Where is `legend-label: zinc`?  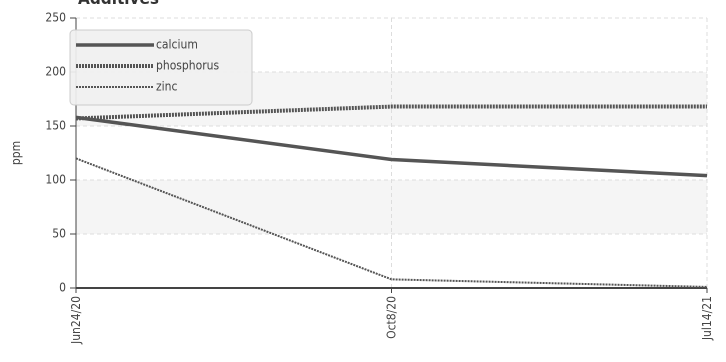 legend-label: zinc is located at coordinates (167, 87).